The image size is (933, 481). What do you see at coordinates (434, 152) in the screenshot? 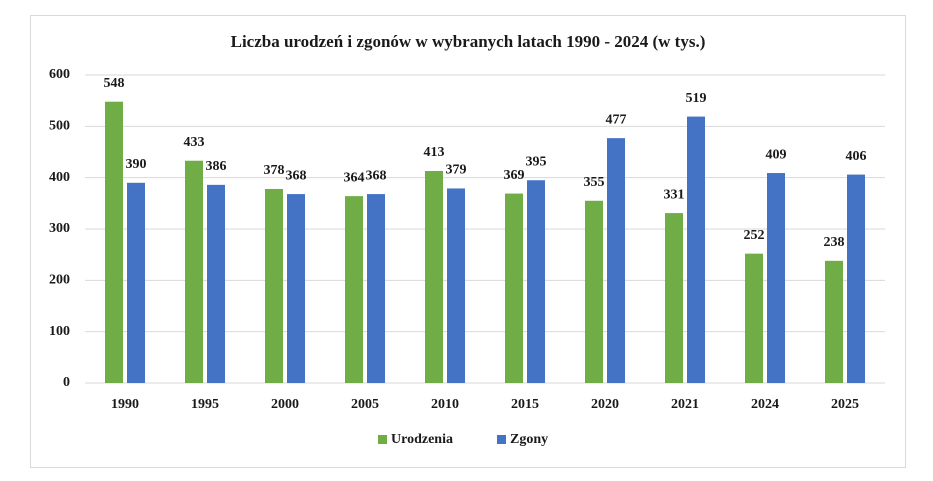
I see `data-label: 413` at bounding box center [434, 152].